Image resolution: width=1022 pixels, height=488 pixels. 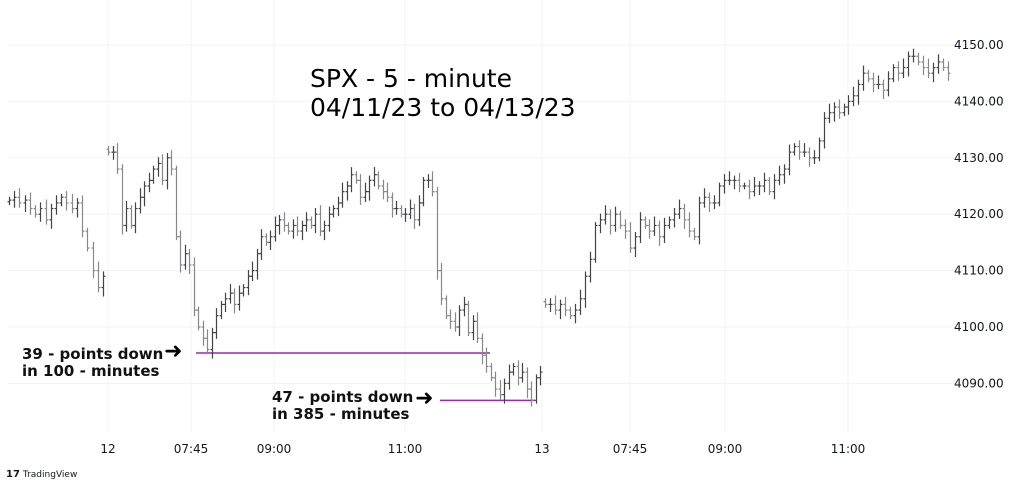 I want to click on y-tick-label: 4140.00, so click(x=979, y=101).